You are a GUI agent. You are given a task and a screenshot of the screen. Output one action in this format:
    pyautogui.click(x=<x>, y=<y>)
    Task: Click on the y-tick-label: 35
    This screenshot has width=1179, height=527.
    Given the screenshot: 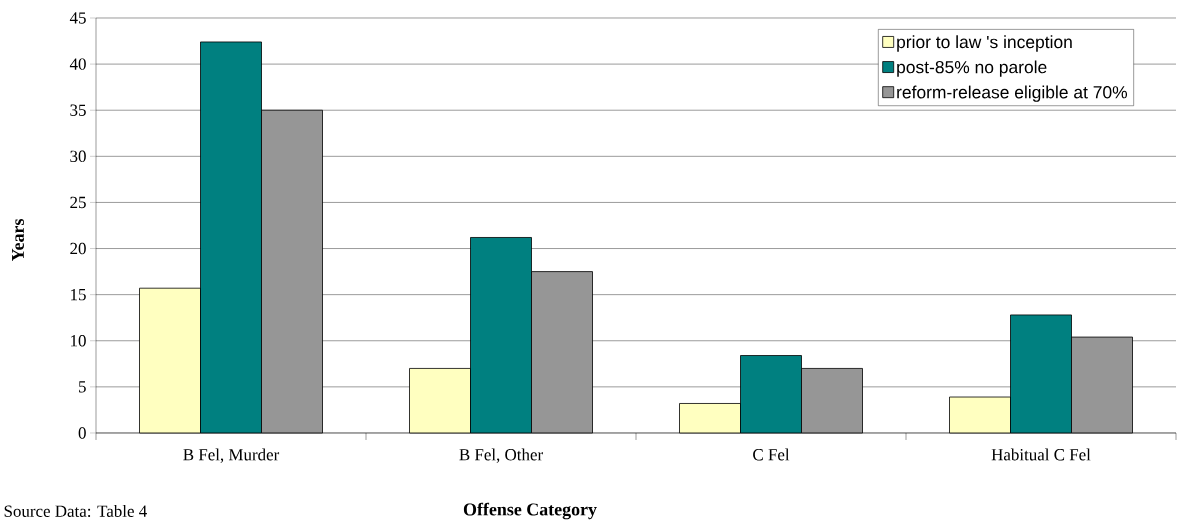 What is the action you would take?
    pyautogui.click(x=78, y=110)
    